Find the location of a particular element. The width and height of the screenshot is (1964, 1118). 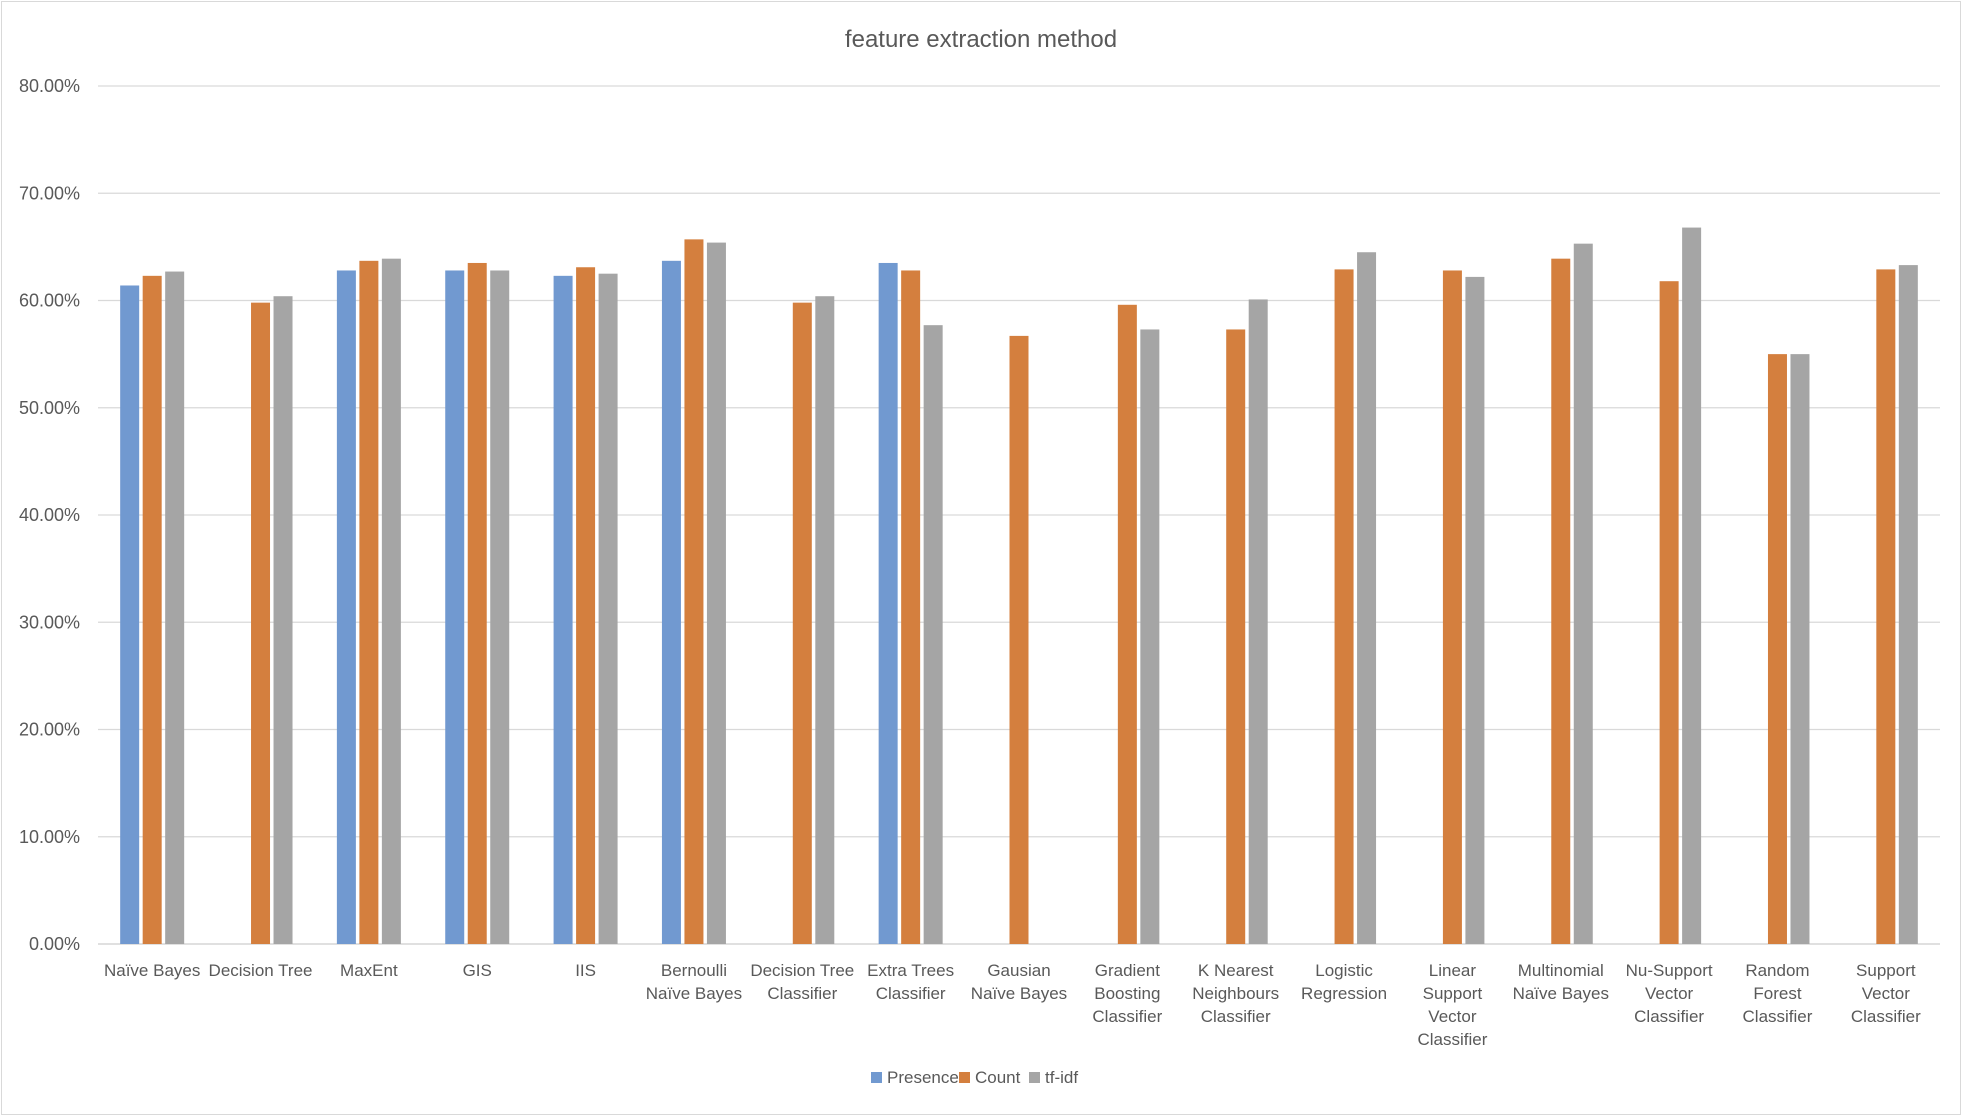

y-tick-label: 40.00% is located at coordinates (49, 515).